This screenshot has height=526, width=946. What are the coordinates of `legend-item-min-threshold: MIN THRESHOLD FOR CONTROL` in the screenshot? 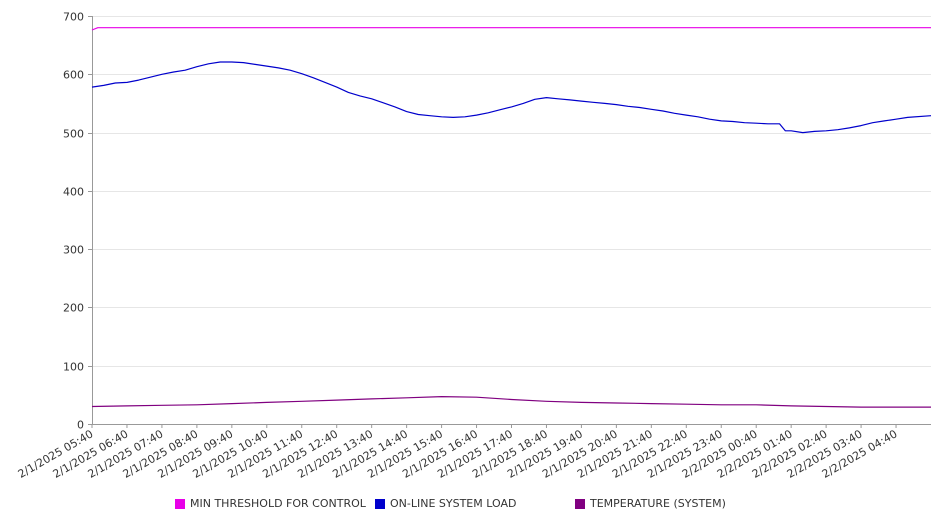 It's located at (270, 503).